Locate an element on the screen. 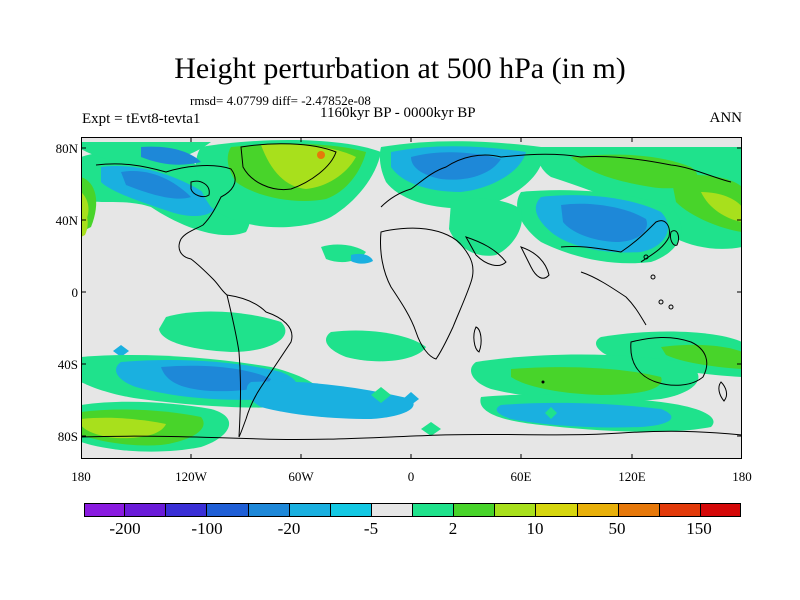  plot-title: Height perturbation at 500 hPa (in m) is located at coordinates (400, 68).